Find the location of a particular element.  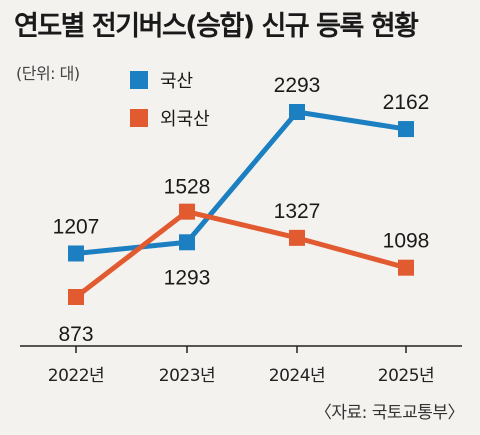

x-tick-label: 2024년 is located at coordinates (297, 376).